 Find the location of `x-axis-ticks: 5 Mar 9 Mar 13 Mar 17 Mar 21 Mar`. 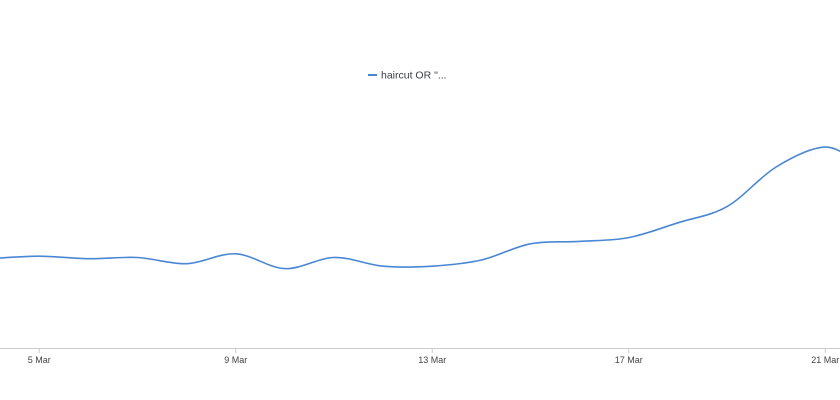

x-axis-ticks: 5 Mar 9 Mar 13 Mar 17 Mar 21 Mar is located at coordinates (433, 356).